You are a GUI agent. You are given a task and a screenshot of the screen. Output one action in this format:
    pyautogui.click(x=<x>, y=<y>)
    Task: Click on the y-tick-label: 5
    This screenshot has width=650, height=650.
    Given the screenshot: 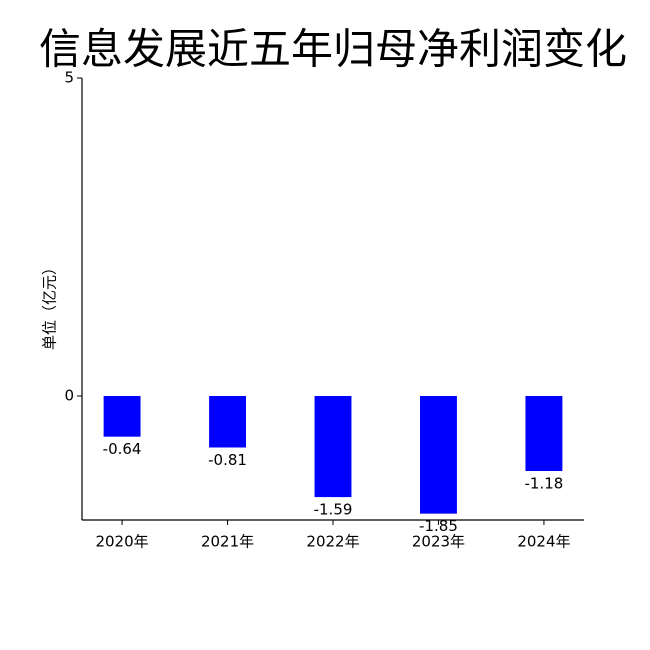 What is the action you would take?
    pyautogui.click(x=69, y=78)
    